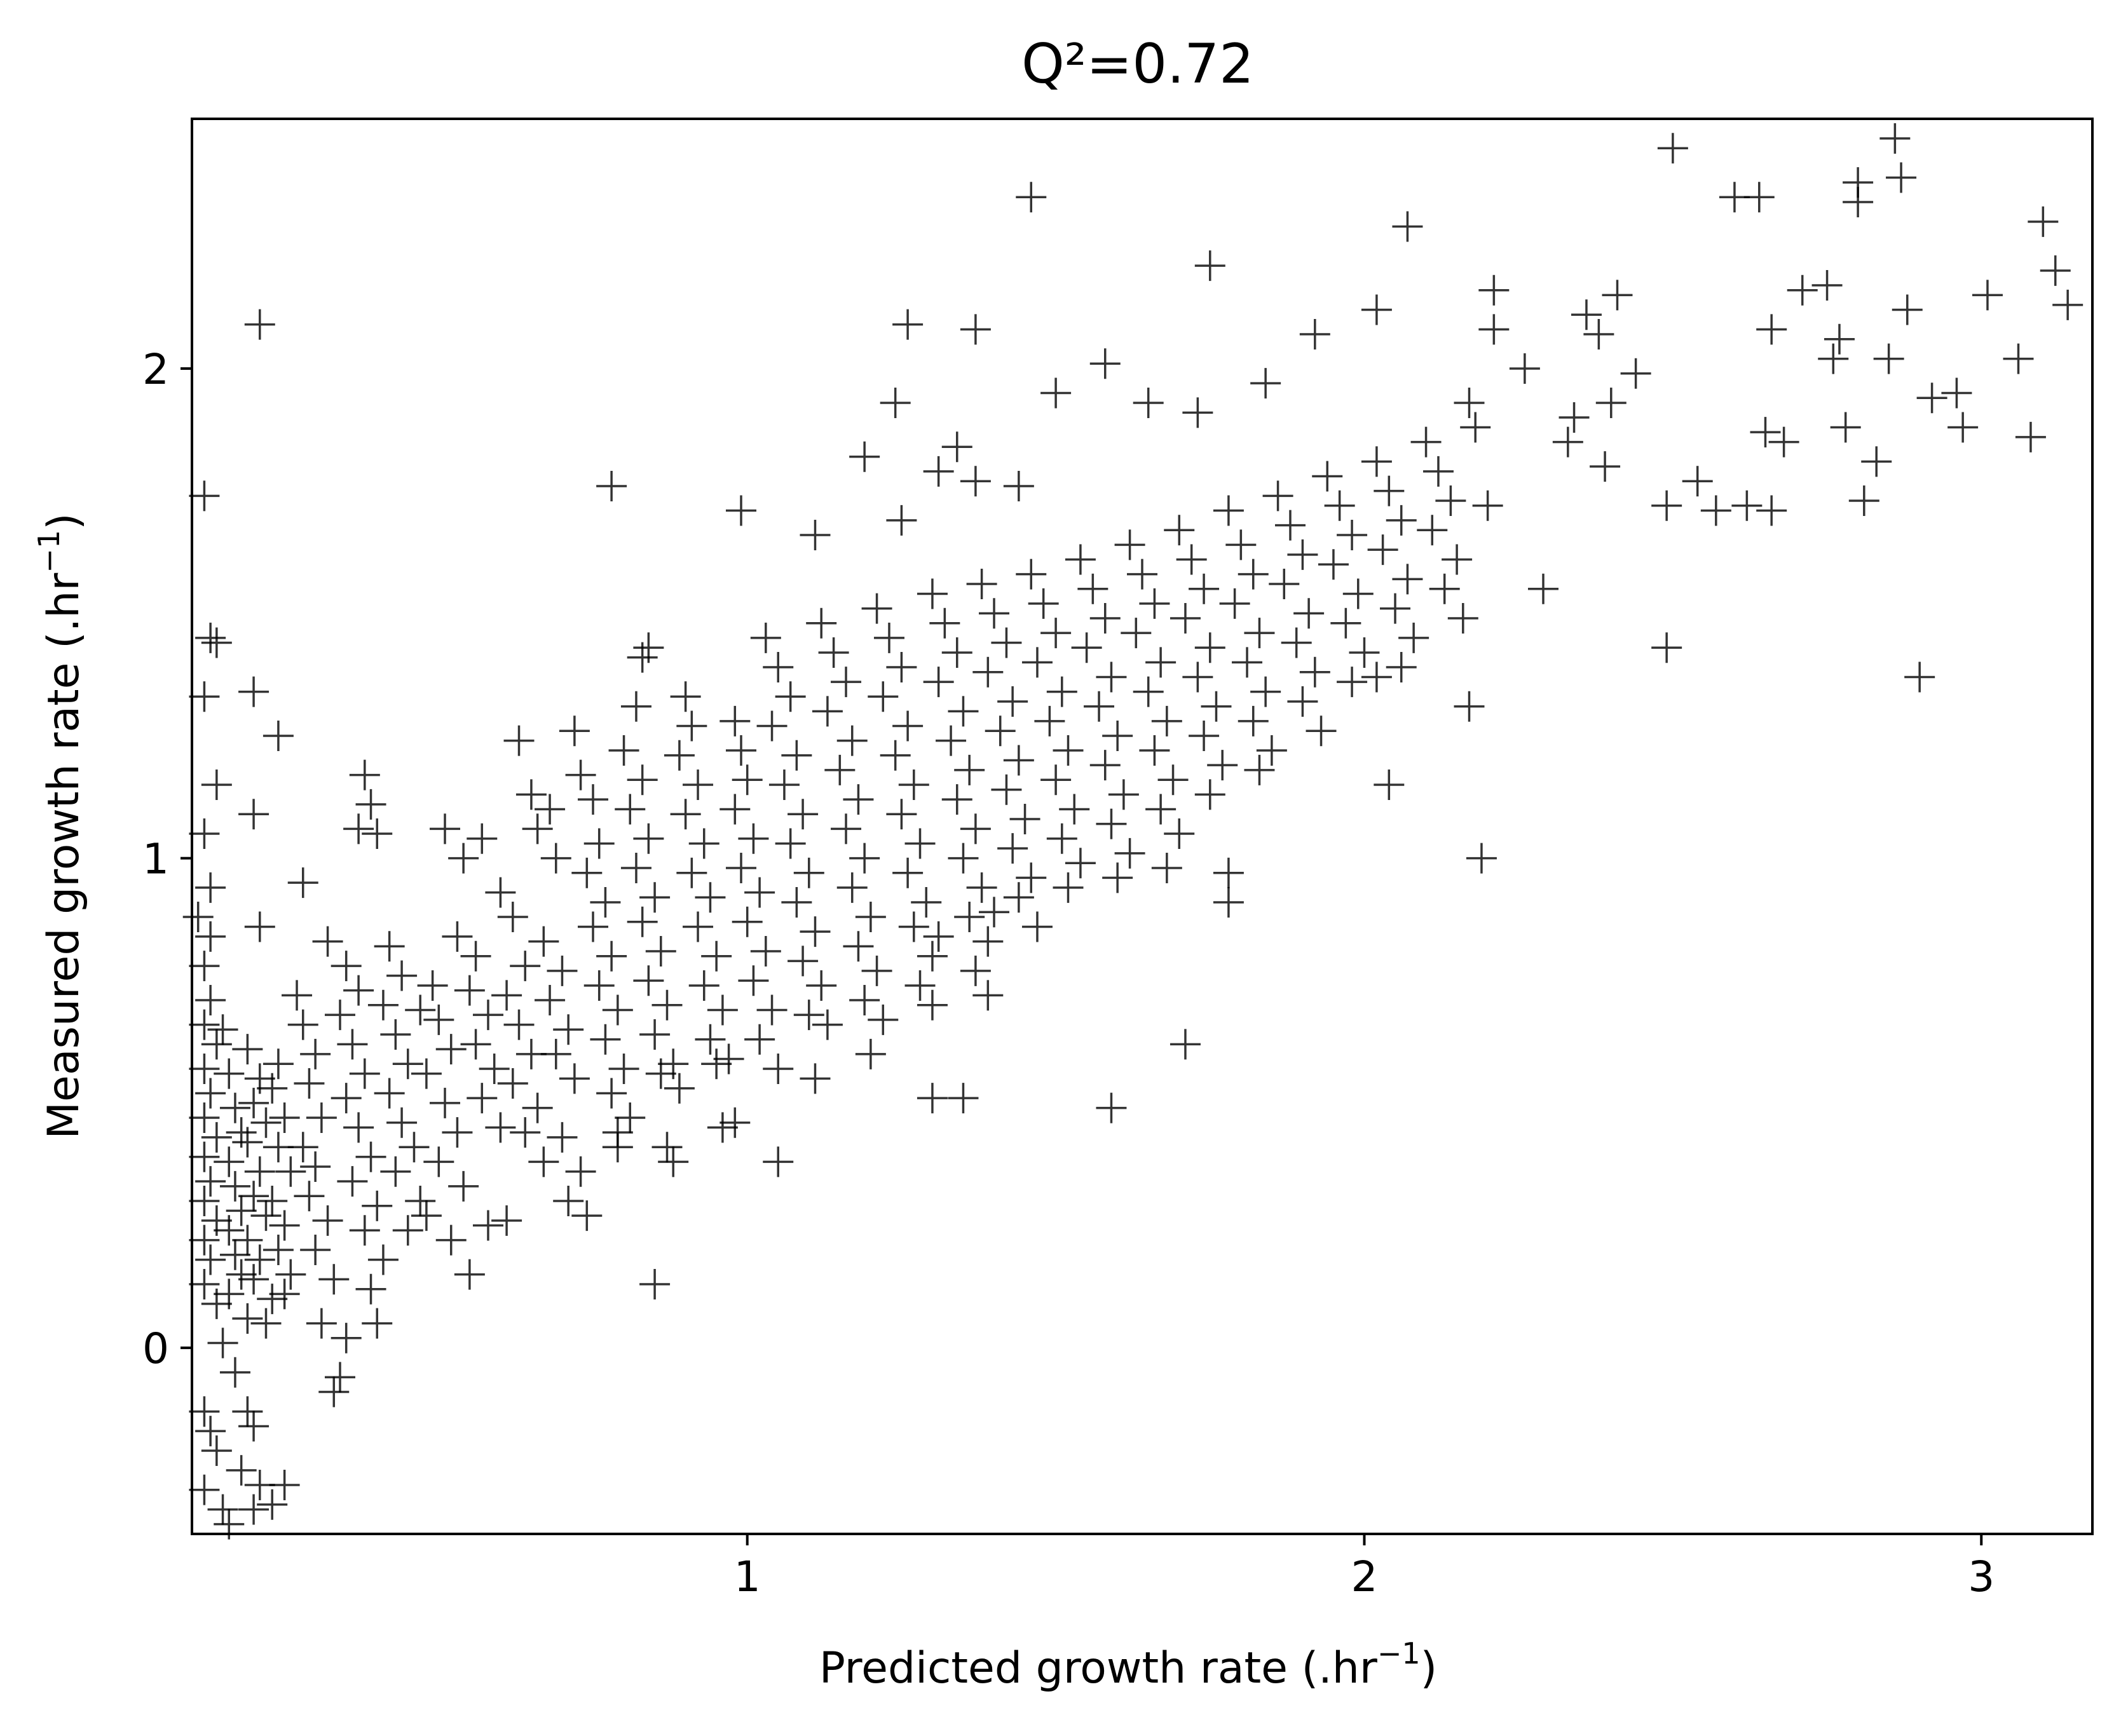 Image resolution: width=2121 pixels, height=1736 pixels. What do you see at coordinates (1098, 1668) in the screenshot?
I see `x-axis-label-text: Predicted growth rate (.hr` at bounding box center [1098, 1668].